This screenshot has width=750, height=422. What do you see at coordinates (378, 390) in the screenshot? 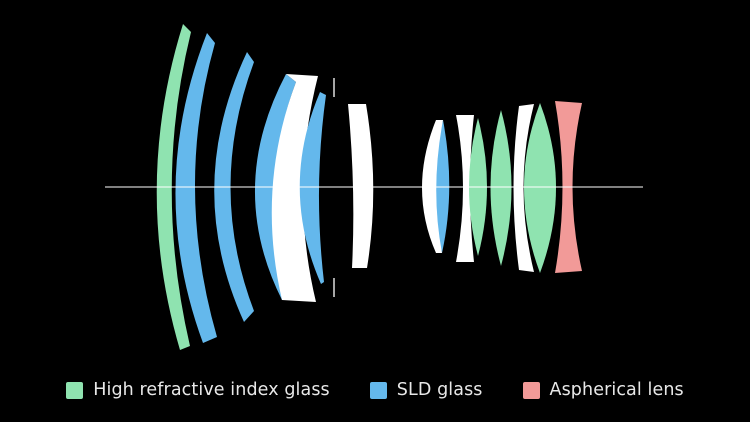
I see `legend-swatch-sld-glass` at bounding box center [378, 390].